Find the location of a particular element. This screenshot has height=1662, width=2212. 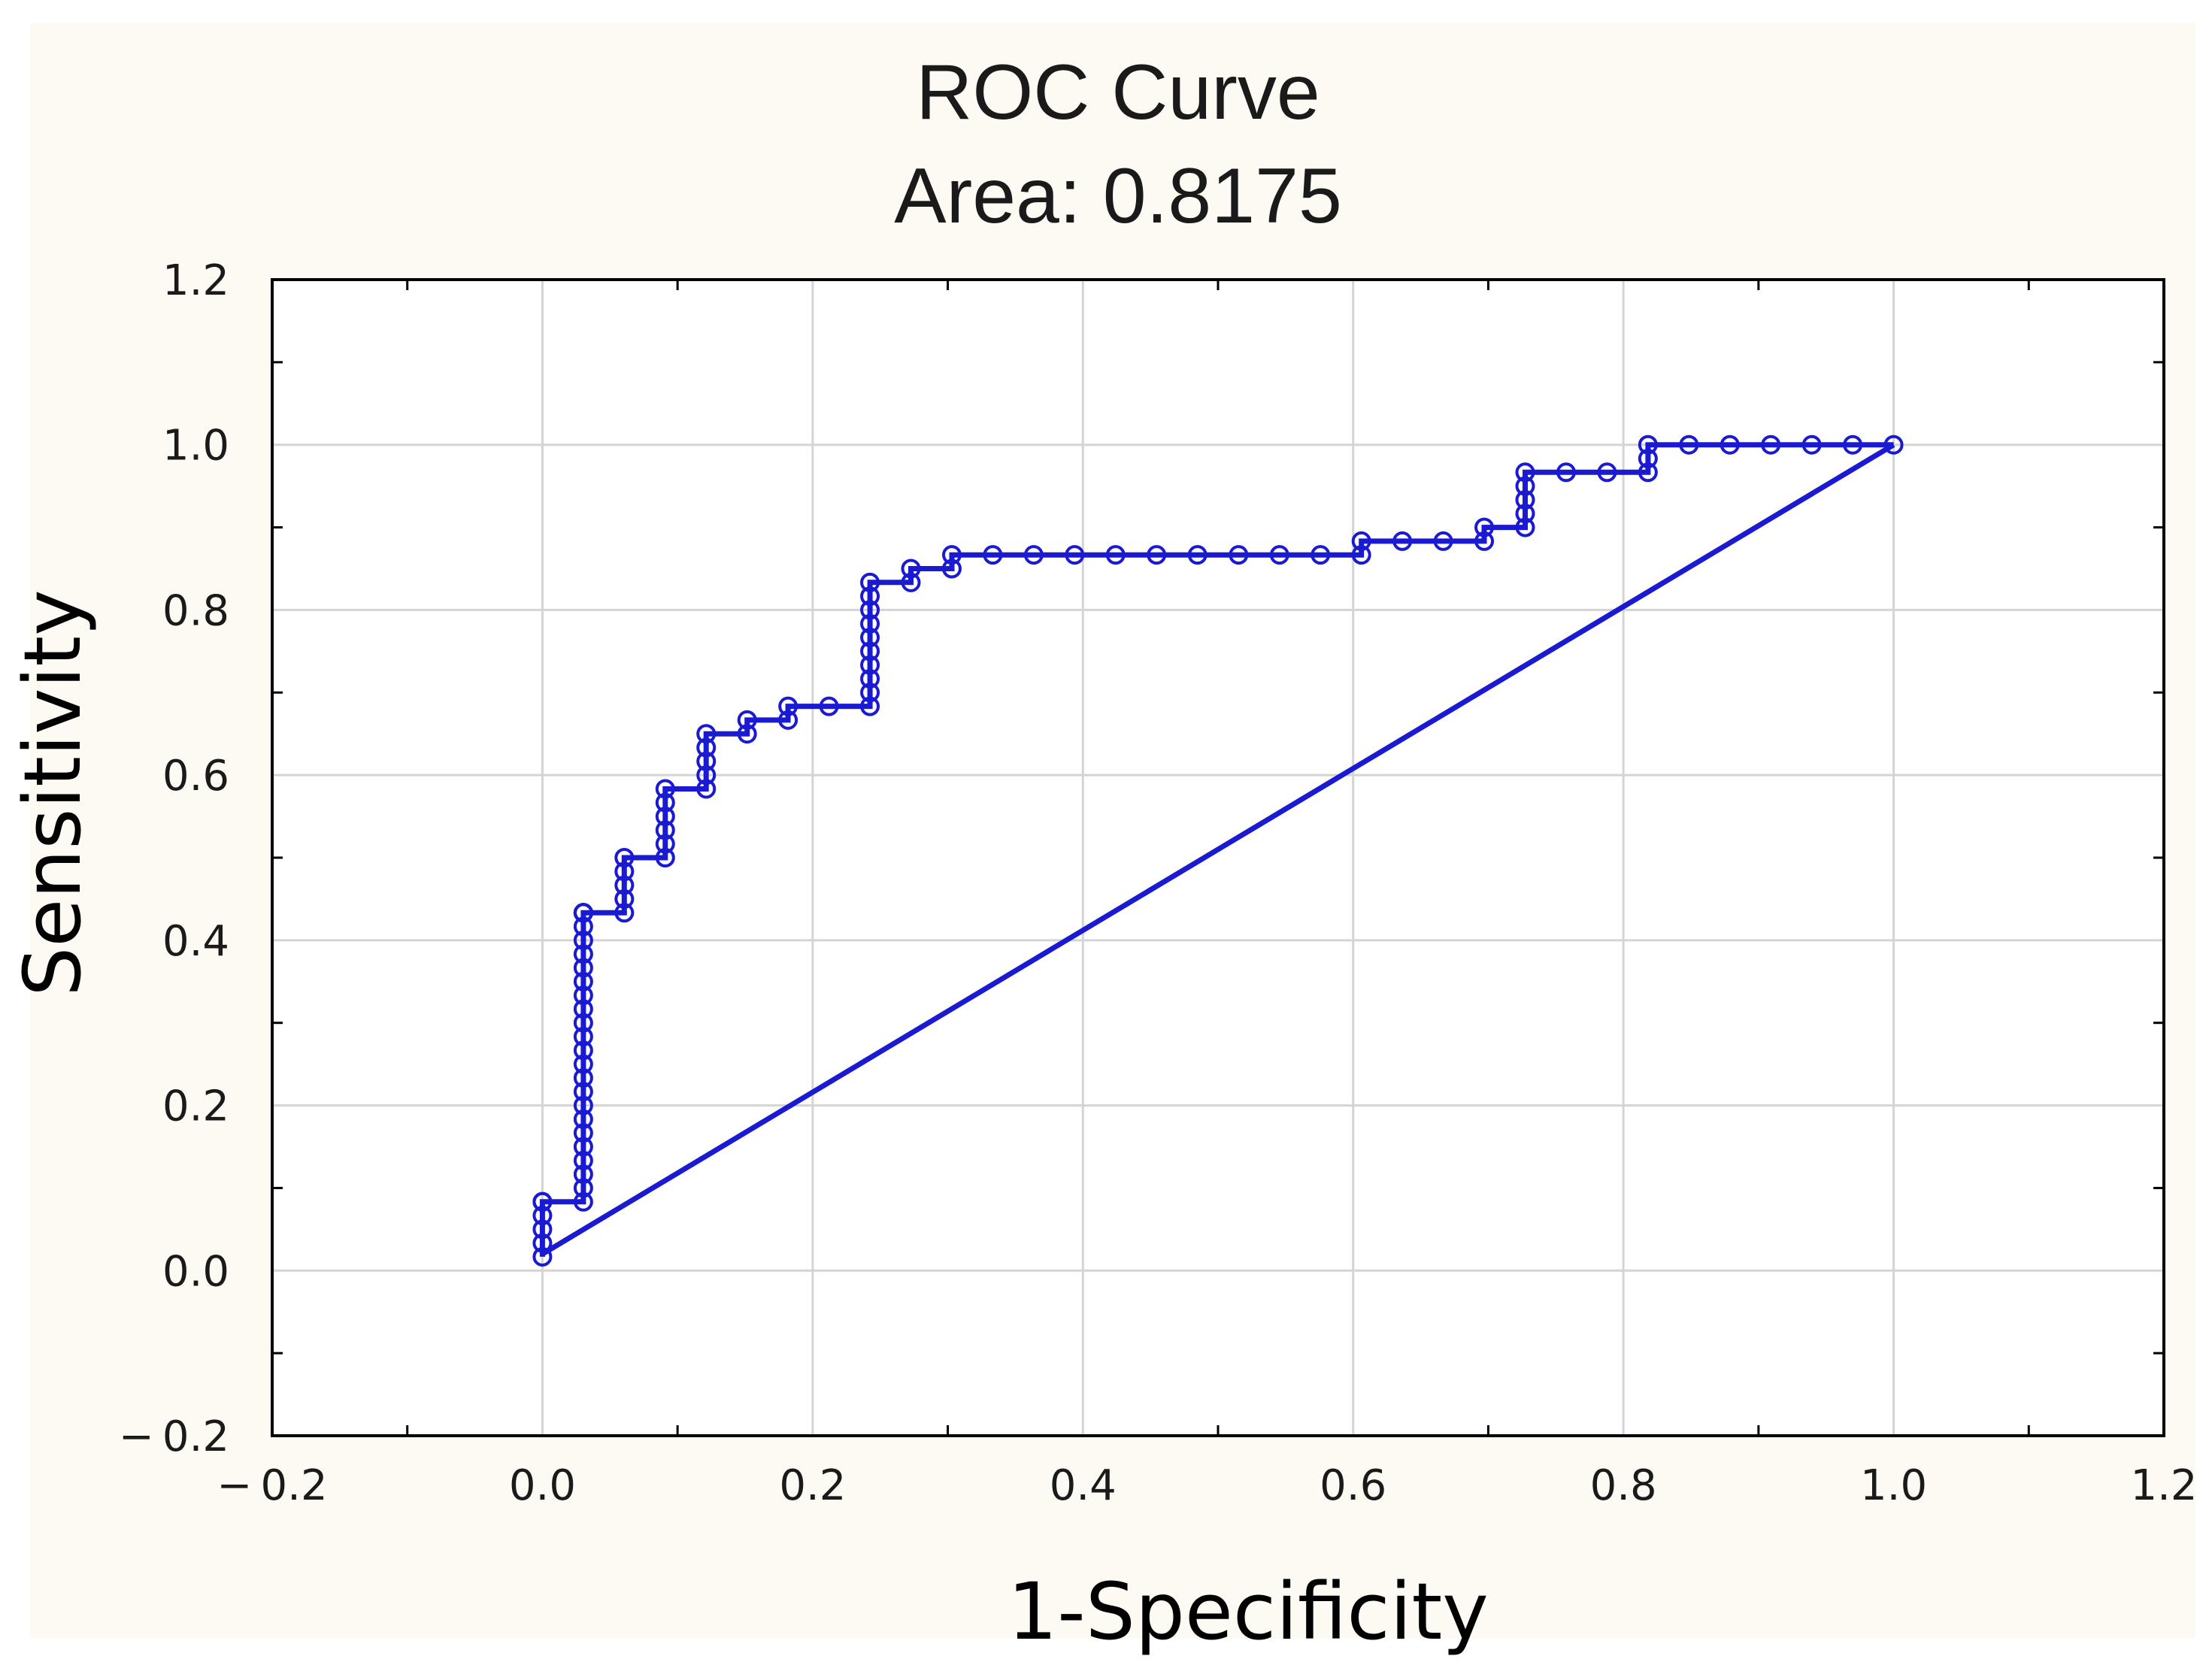

y-tick-label: 0.2 is located at coordinates (196, 1106).